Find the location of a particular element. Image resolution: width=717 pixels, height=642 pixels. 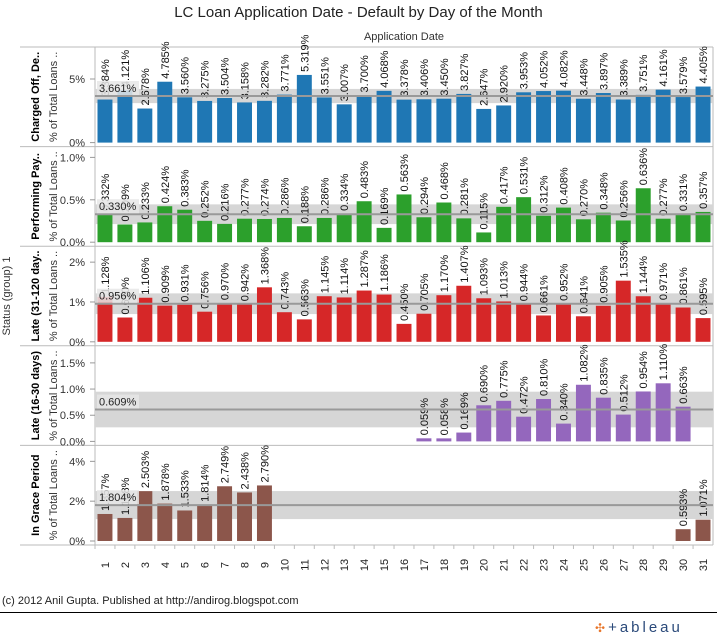

bar-data-label: 2.438% is located at coordinates (246, 471).